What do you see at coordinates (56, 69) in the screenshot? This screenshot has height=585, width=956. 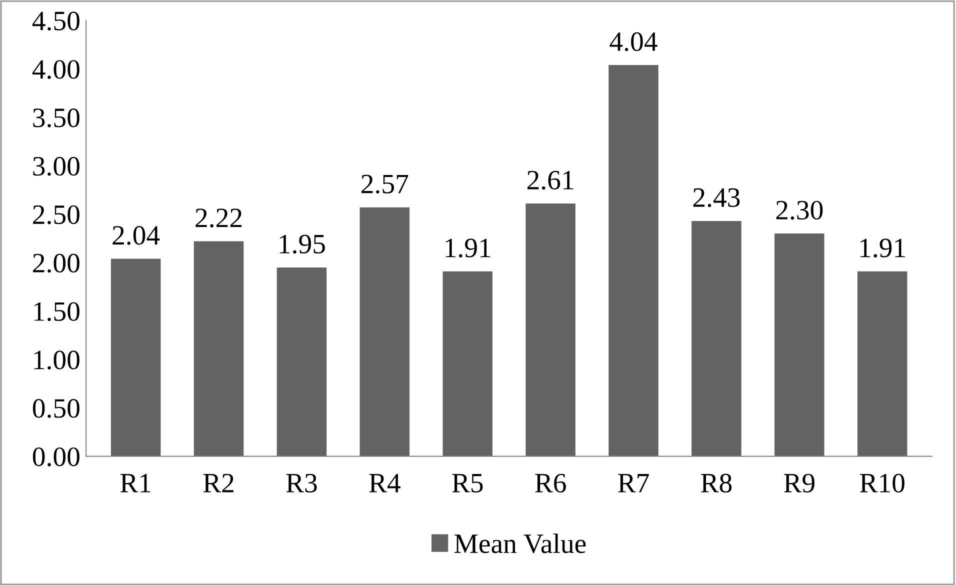 I see `y-tick-label: 4.00` at bounding box center [56, 69].